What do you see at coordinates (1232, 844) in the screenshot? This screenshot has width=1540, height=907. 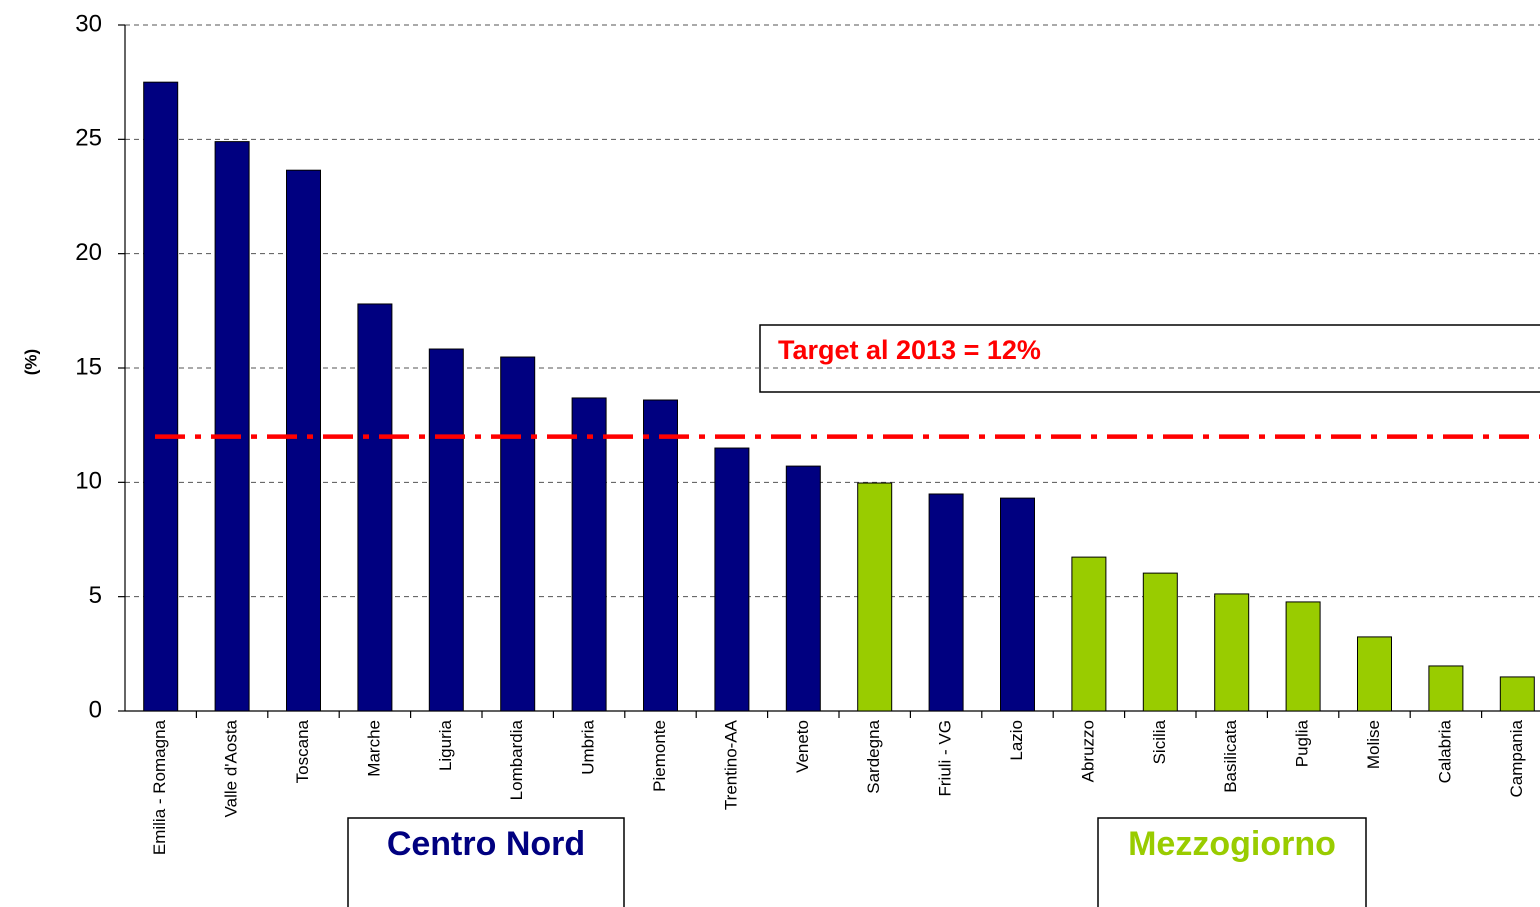 I see `south-annotation: Mezzogiorno` at bounding box center [1232, 844].